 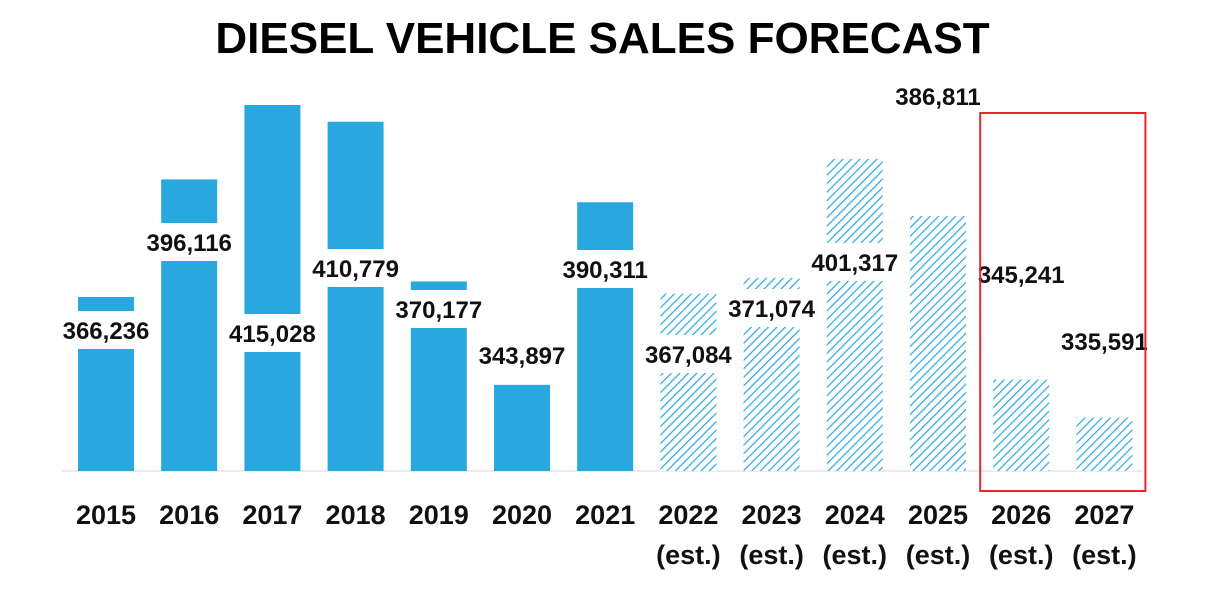 I want to click on value-label: 367,084, so click(x=688, y=355).